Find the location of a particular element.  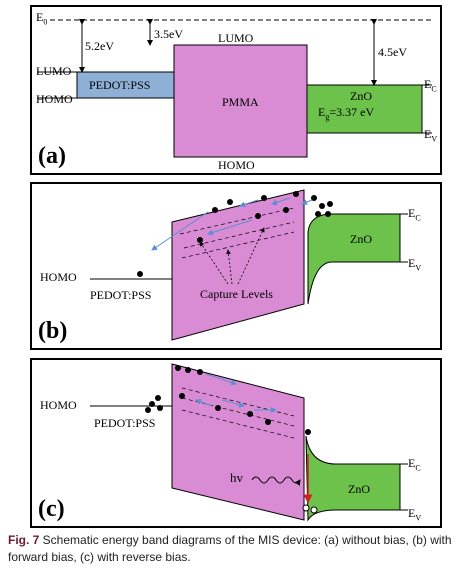

homo-left-label: HOMO is located at coordinates (54, 99).